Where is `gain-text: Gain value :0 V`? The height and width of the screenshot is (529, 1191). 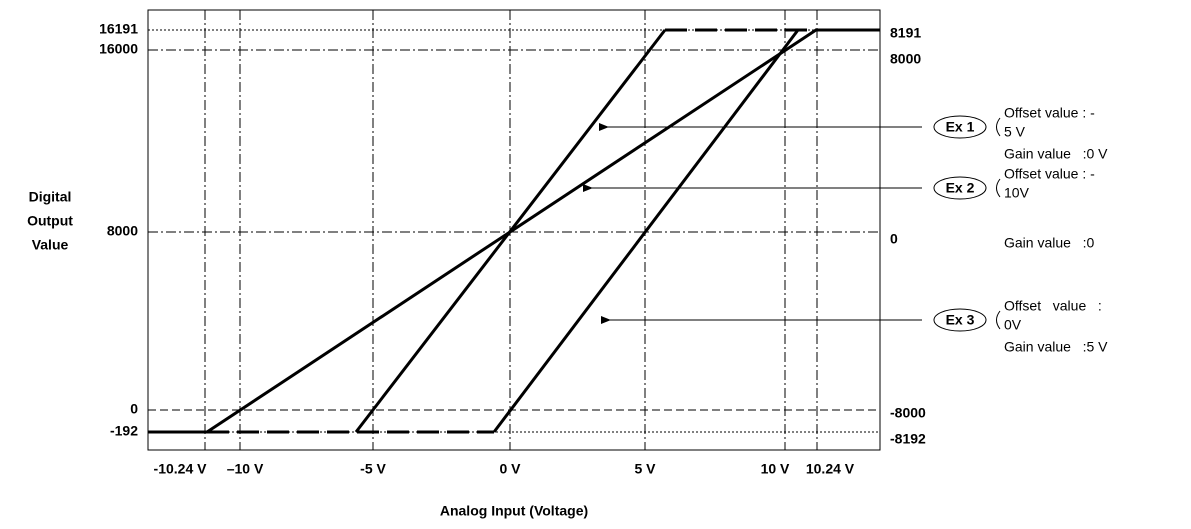 gain-text: Gain value :0 V is located at coordinates (1056, 154).